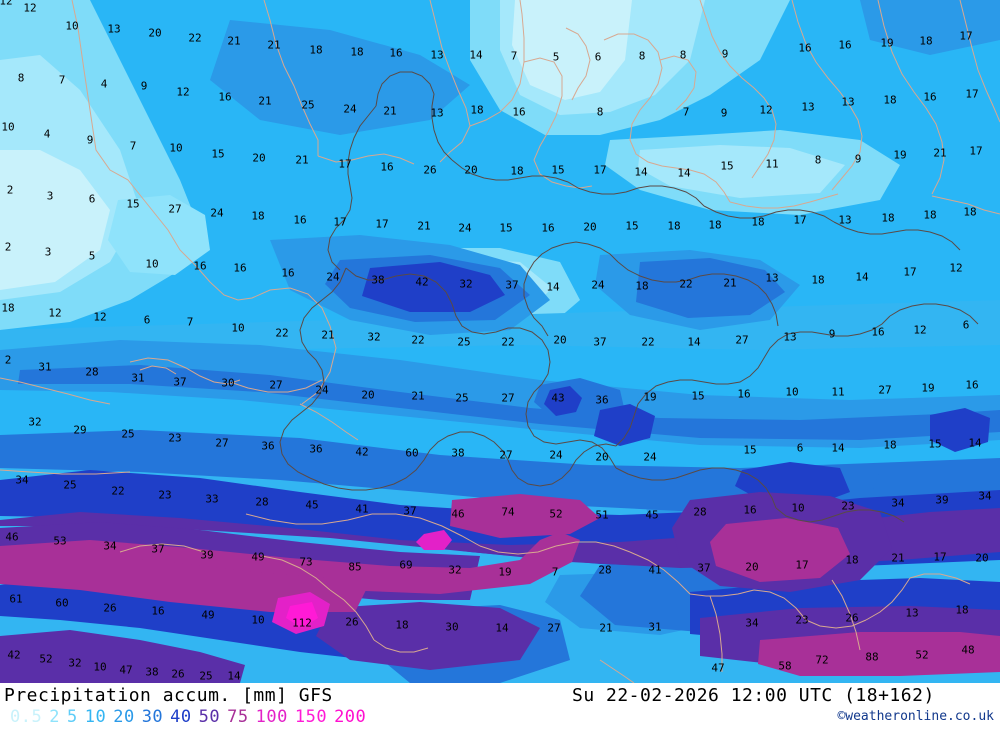 Image resolution: width=1000 pixels, height=733 pixels. What do you see at coordinates (772, 164) in the screenshot?
I see `grid-value-label: 11` at bounding box center [772, 164].